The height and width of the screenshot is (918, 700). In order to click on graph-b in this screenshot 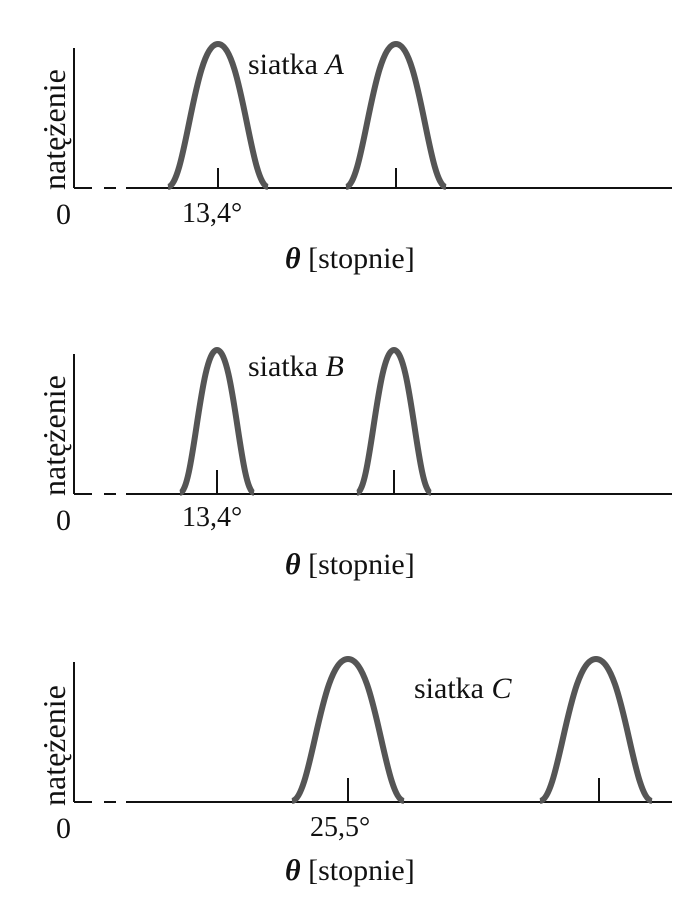, I will do `click(372, 421)`.